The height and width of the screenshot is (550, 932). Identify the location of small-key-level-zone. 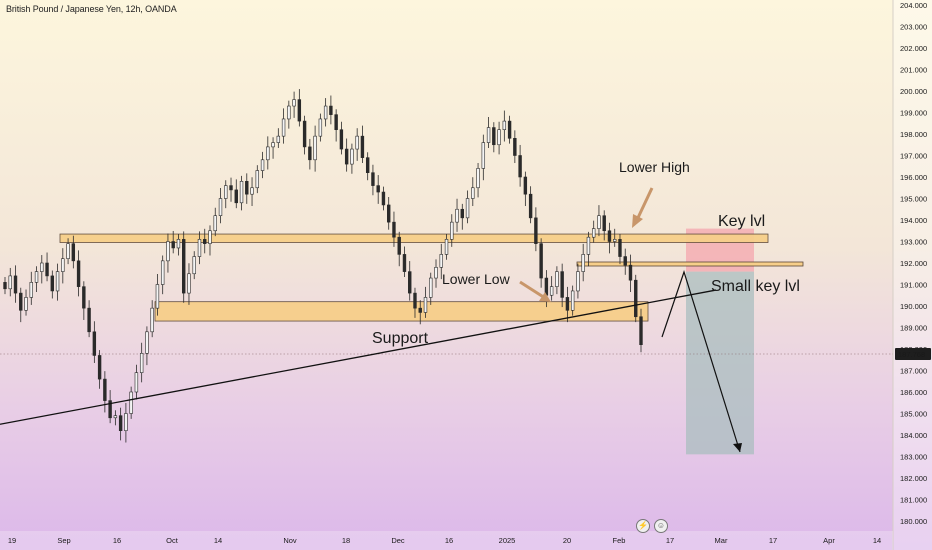
(690, 264).